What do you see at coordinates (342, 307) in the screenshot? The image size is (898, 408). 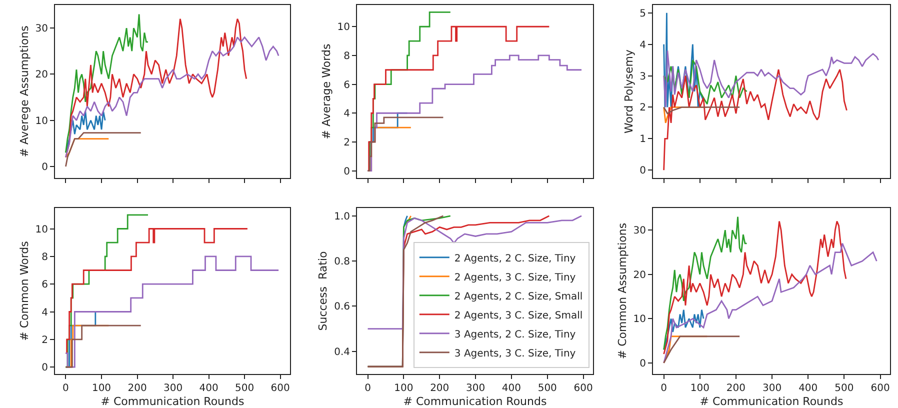 I see `y-tick-label: 0.6` at bounding box center [342, 307].